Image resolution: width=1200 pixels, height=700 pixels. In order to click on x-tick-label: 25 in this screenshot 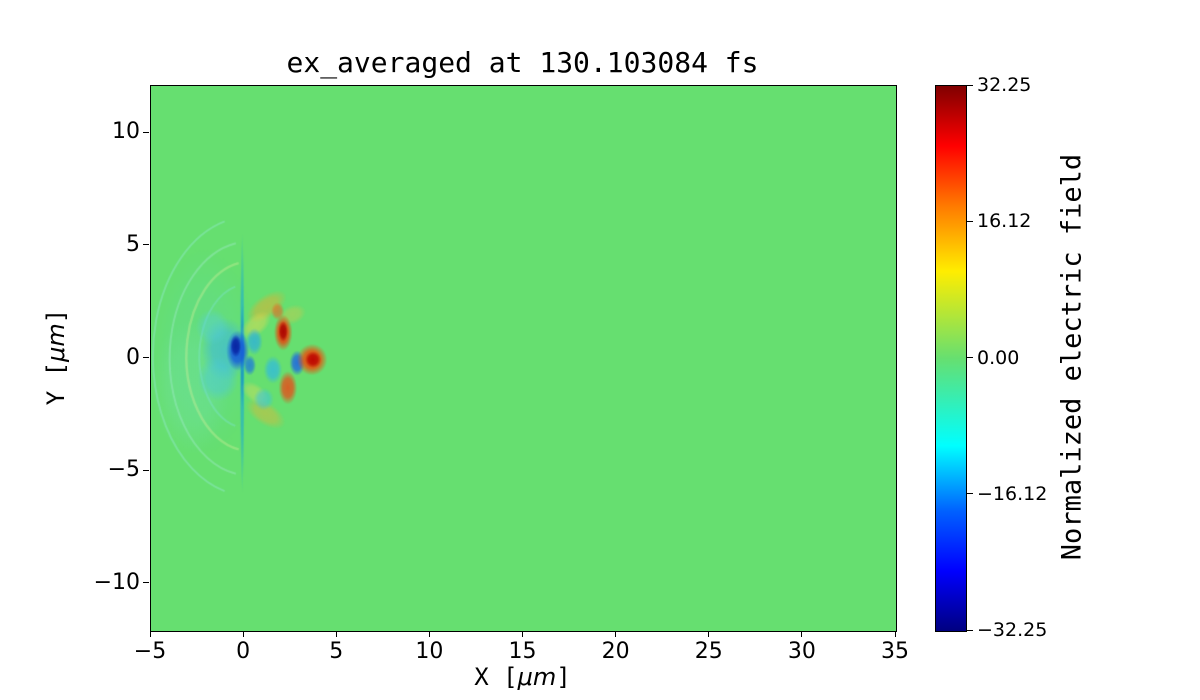, I will do `click(708, 651)`.